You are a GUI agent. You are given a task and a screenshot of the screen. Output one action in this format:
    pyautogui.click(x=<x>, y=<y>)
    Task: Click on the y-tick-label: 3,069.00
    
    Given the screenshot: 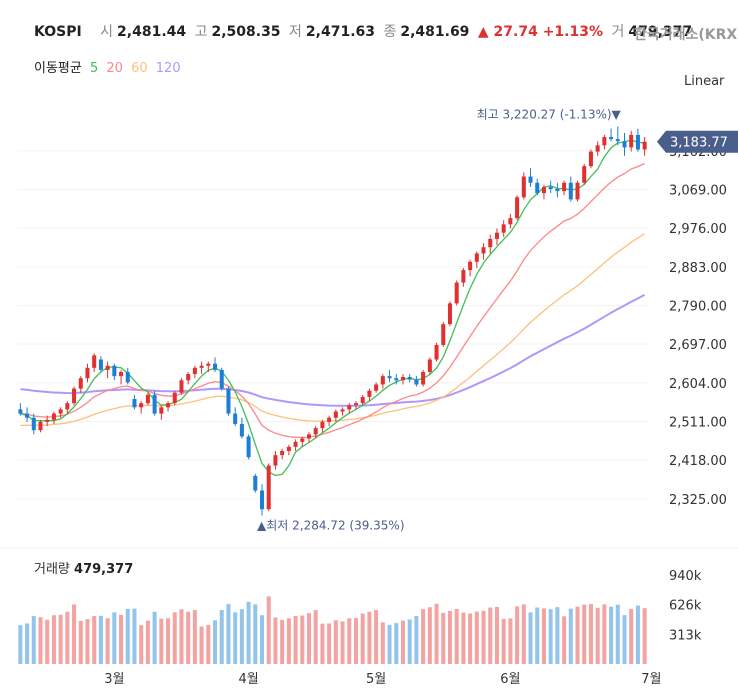 What is the action you would take?
    pyautogui.click(x=698, y=190)
    